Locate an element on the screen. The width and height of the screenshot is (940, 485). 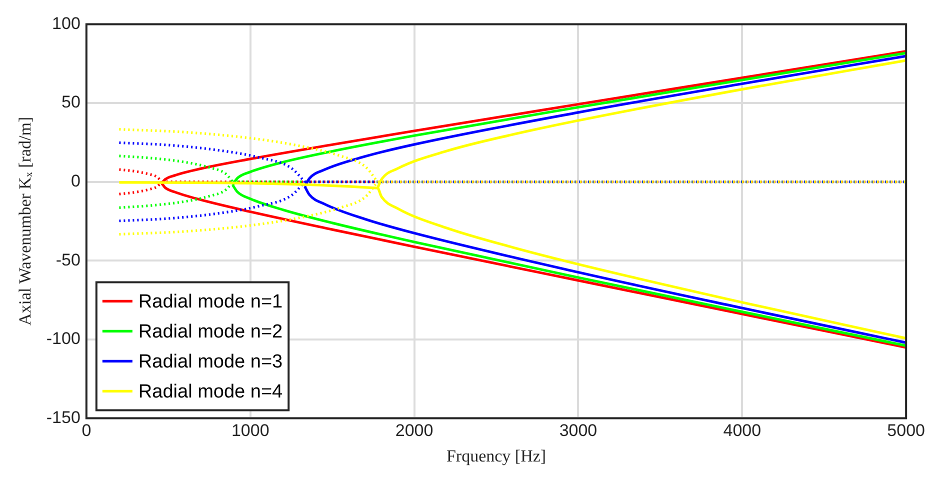
x-axis-title: Frquency [Hz] is located at coordinates (496, 456).